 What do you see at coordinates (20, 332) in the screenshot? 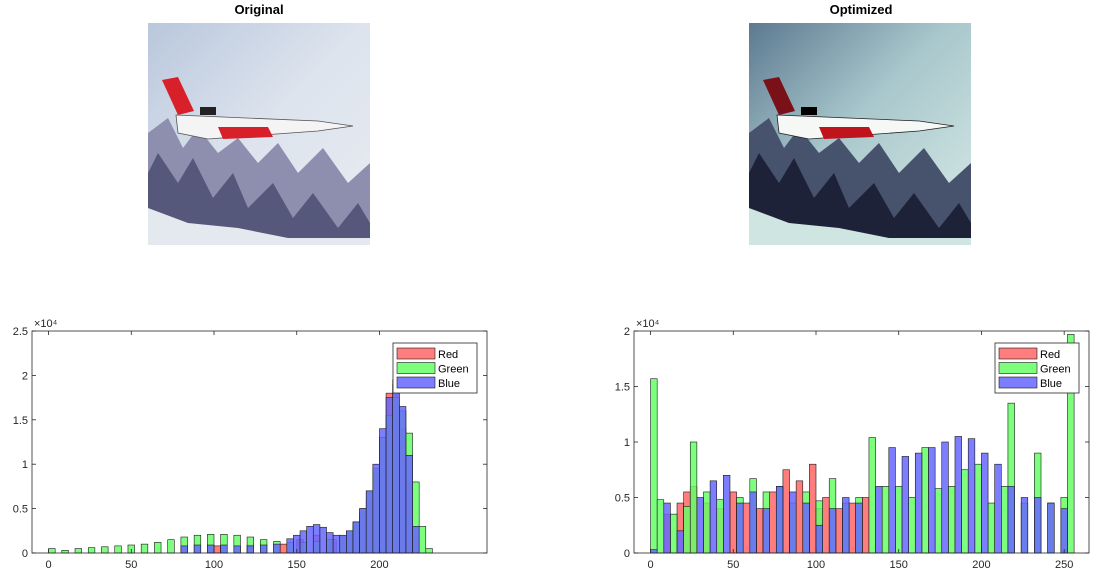
I see `y-tick-label: 2.5` at bounding box center [20, 332].